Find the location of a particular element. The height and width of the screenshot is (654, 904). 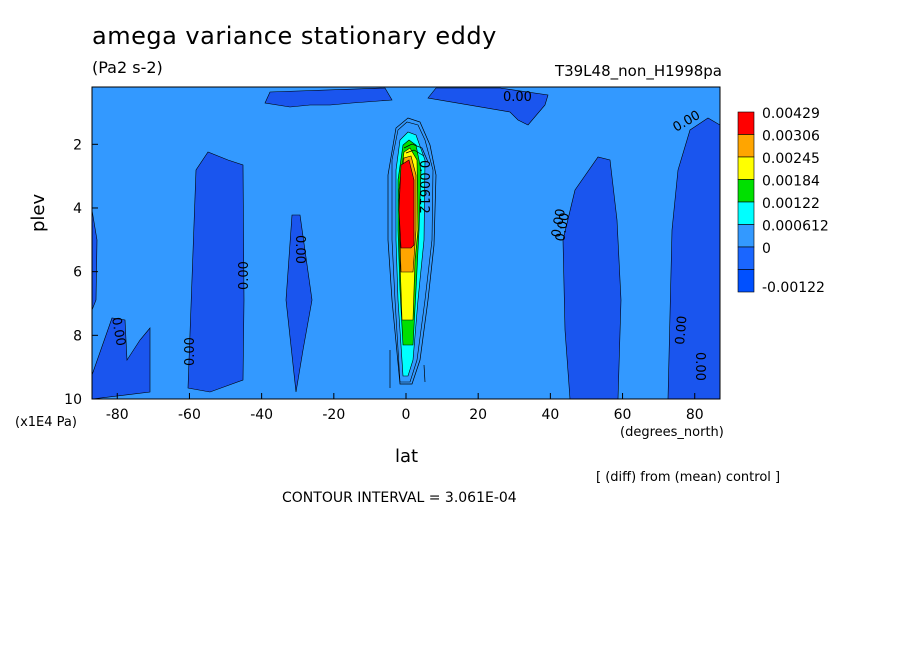

x-axis-ticks: -80 -60 -40 -20 0 20 40 60 80 is located at coordinates (405, 408).